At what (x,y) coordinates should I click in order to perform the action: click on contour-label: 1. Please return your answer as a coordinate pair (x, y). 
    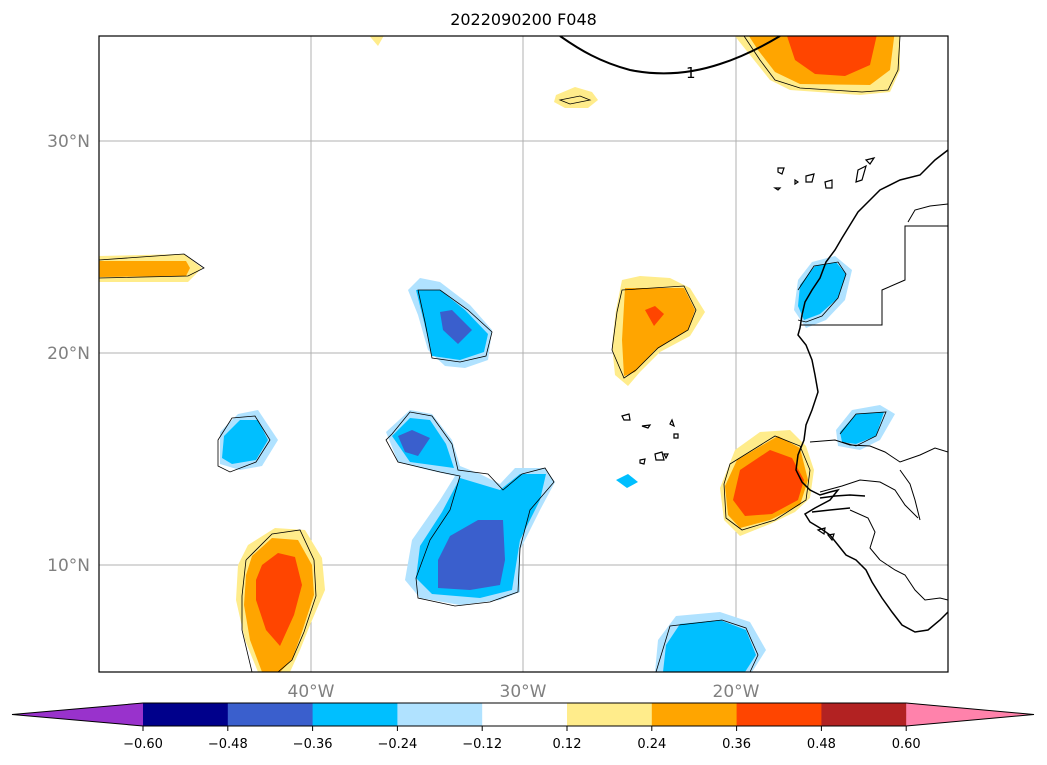
    Looking at the image, I should click on (691, 73).